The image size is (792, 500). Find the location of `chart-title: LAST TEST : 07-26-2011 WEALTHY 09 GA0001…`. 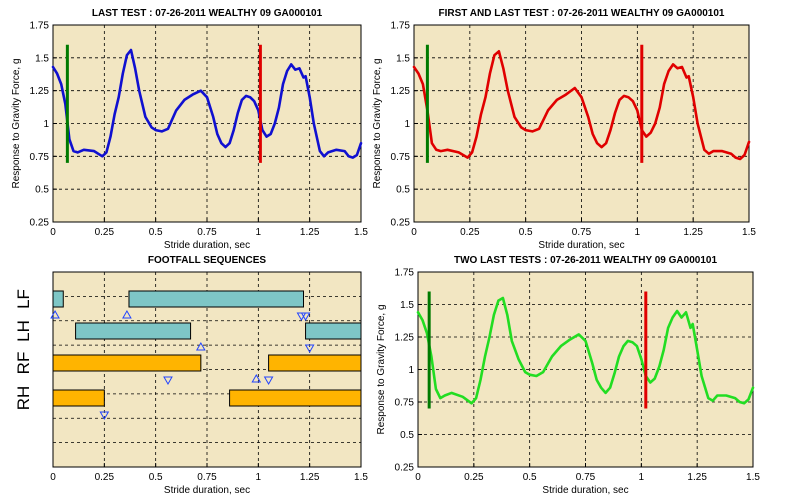

chart-title: LAST TEST : 07-26-2011 WEALTHY 09 GA0001… is located at coordinates (207, 13).